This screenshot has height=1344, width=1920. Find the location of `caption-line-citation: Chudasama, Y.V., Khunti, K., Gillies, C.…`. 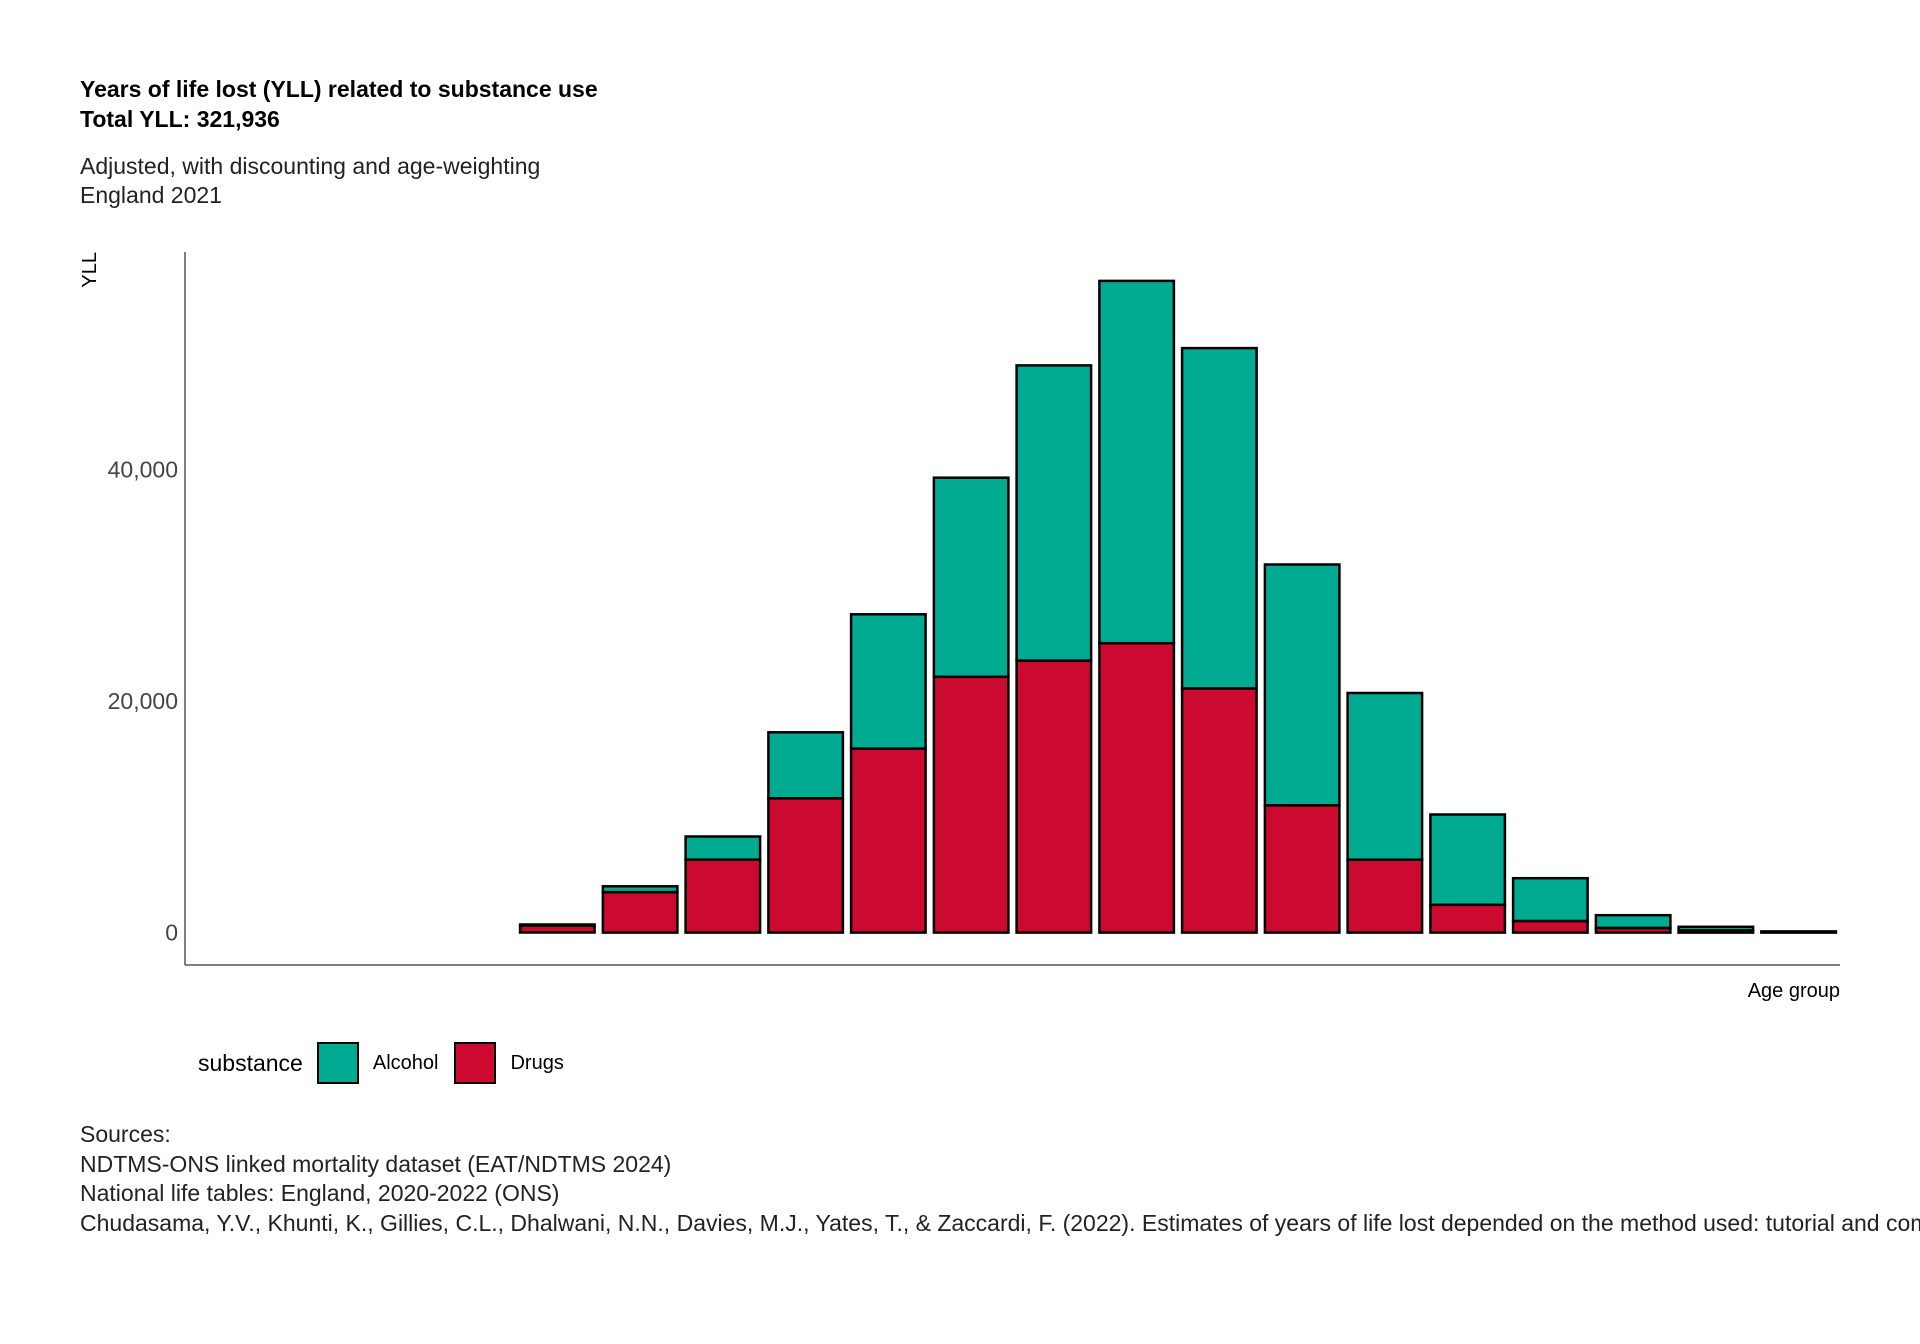

caption-line-citation: Chudasama, Y.V., Khunti, K., Gillies, C.… is located at coordinates (1000, 1222).